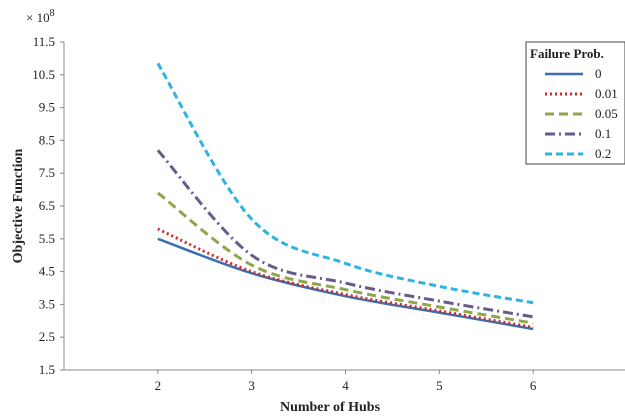  I want to click on x-tick-label: 4, so click(345, 385).